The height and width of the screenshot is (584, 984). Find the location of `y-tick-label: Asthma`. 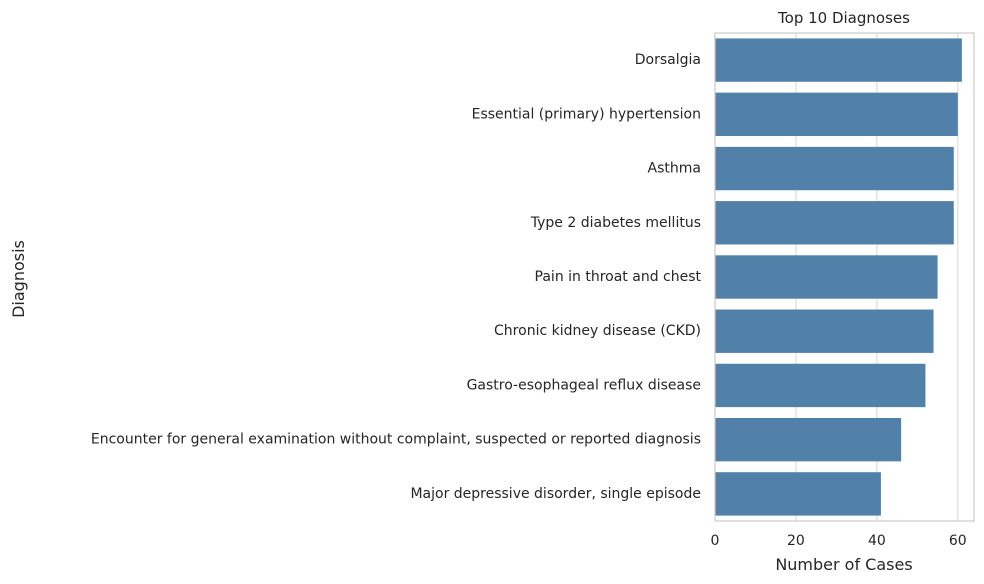

y-tick-label: Asthma is located at coordinates (674, 169).